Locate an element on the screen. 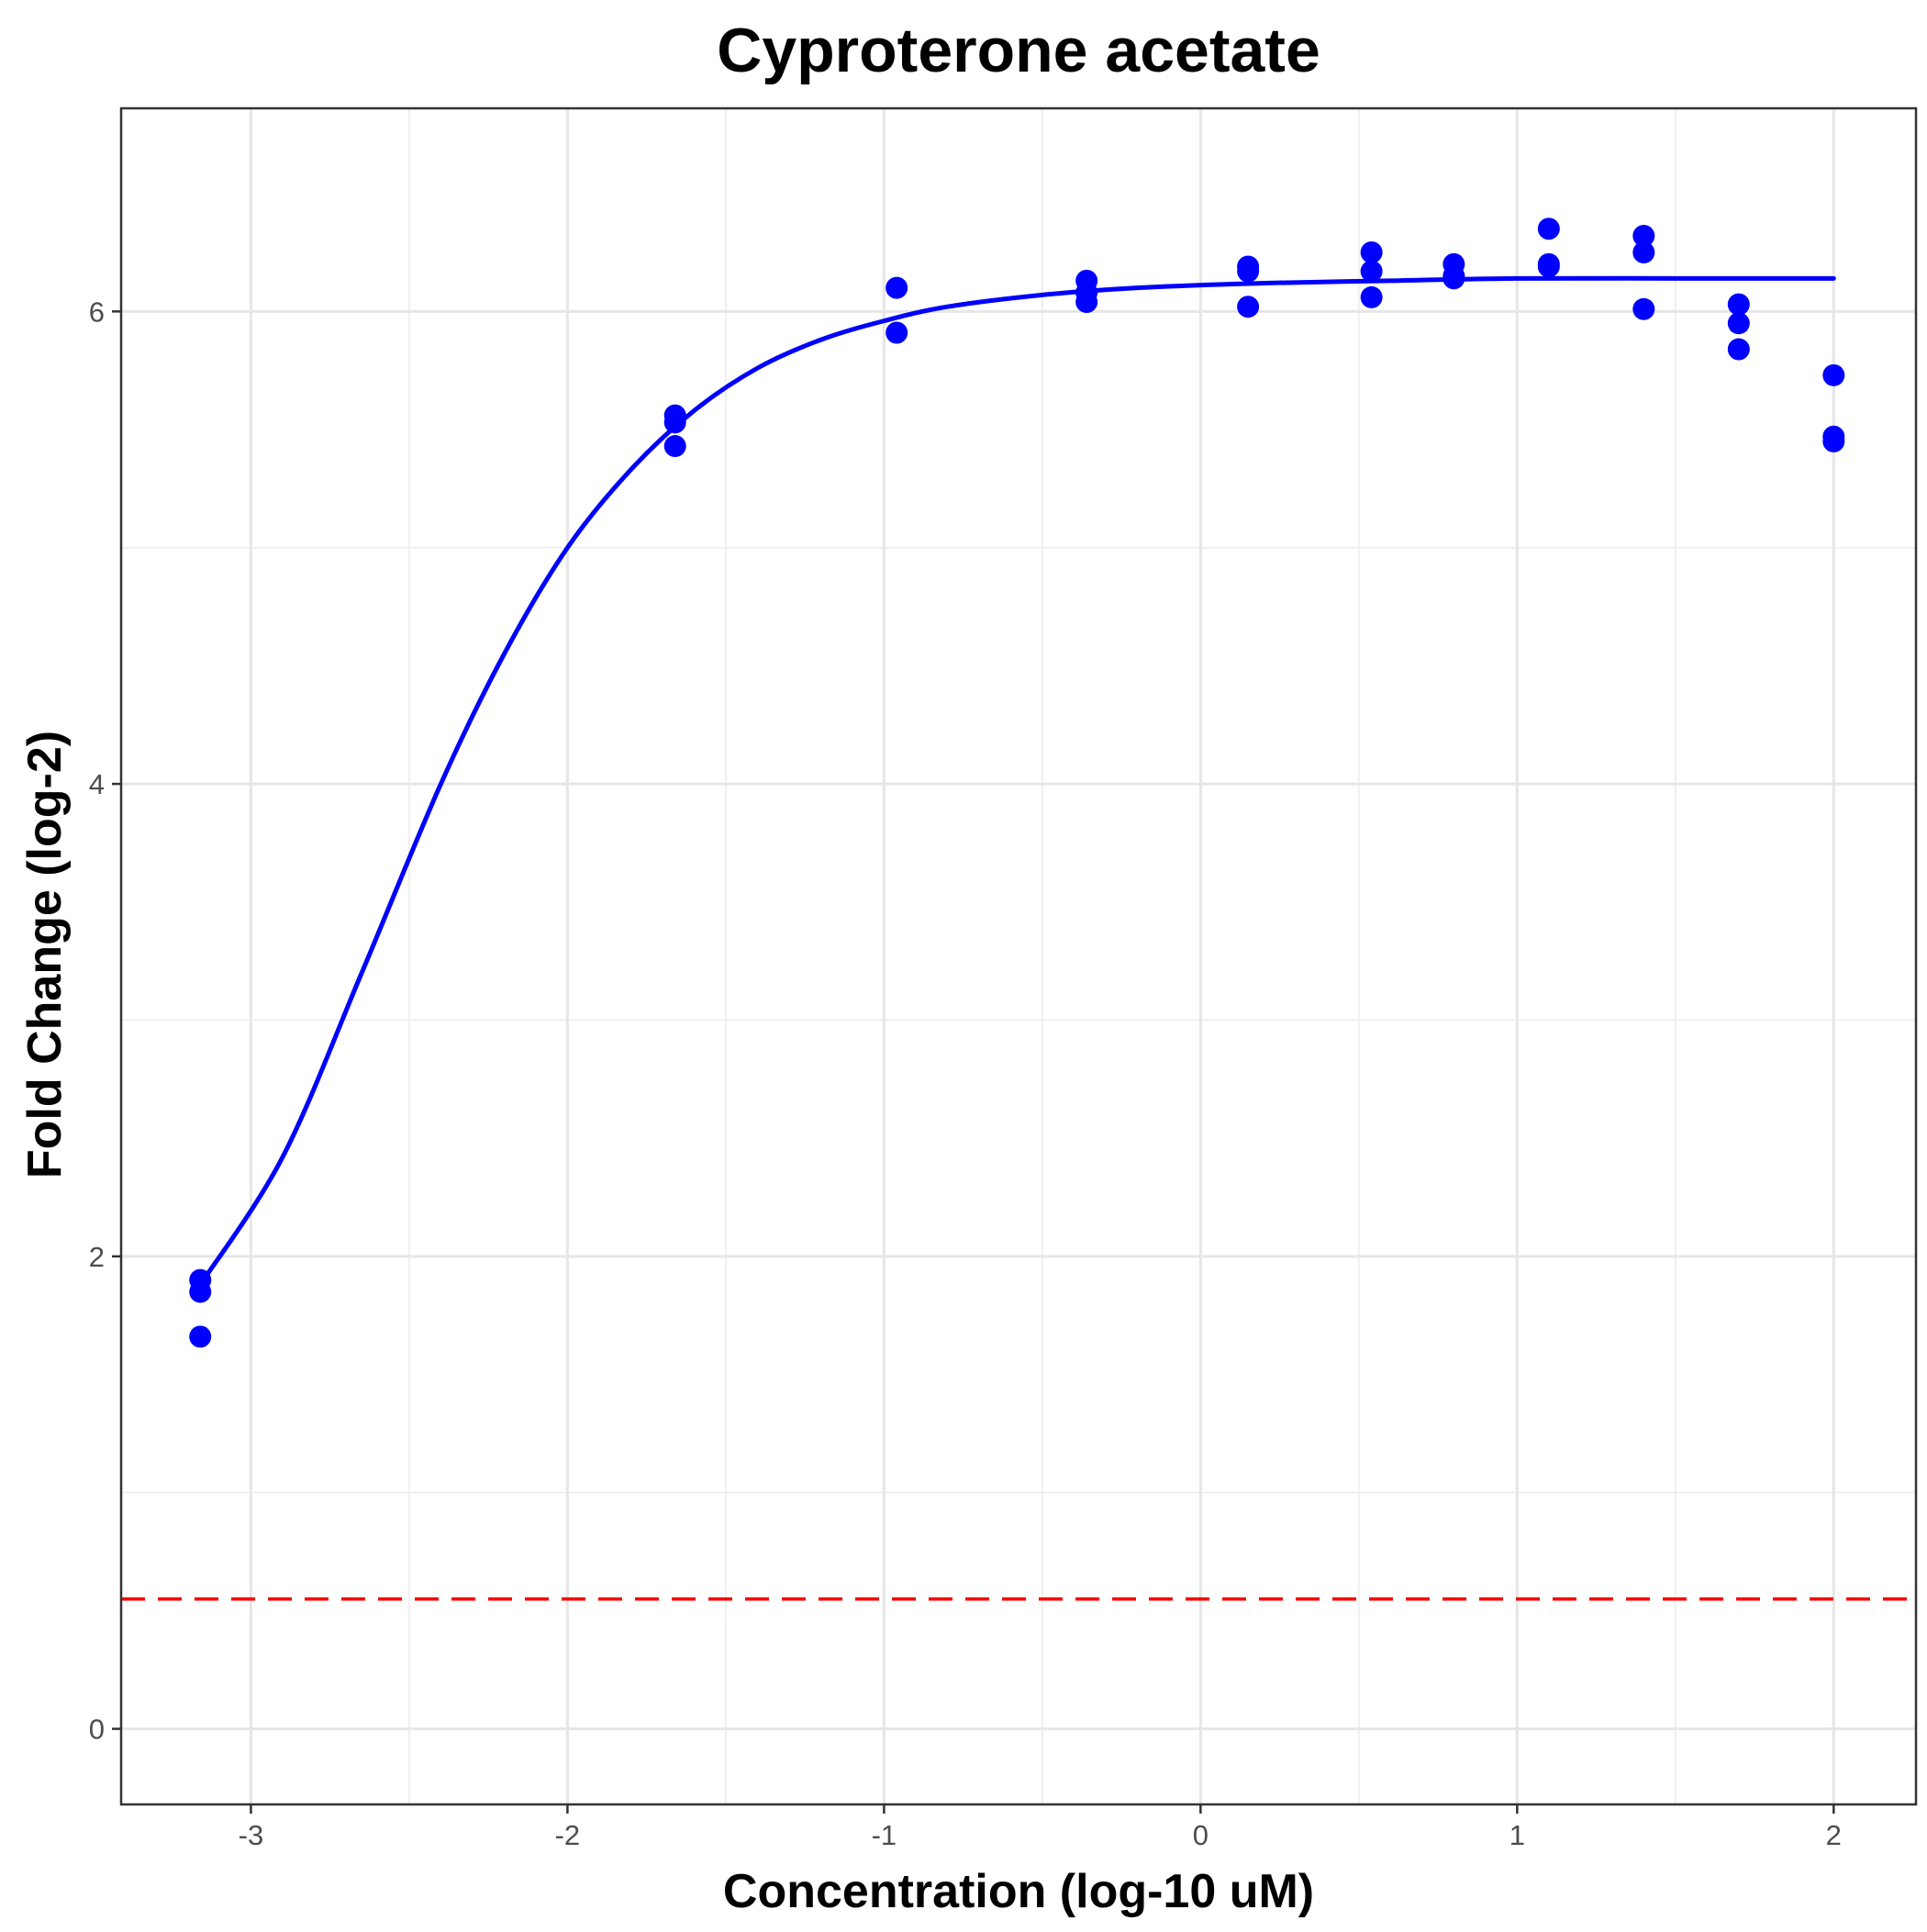 This screenshot has height=1932, width=1927. x-tick-label: 1 is located at coordinates (1517, 1835).